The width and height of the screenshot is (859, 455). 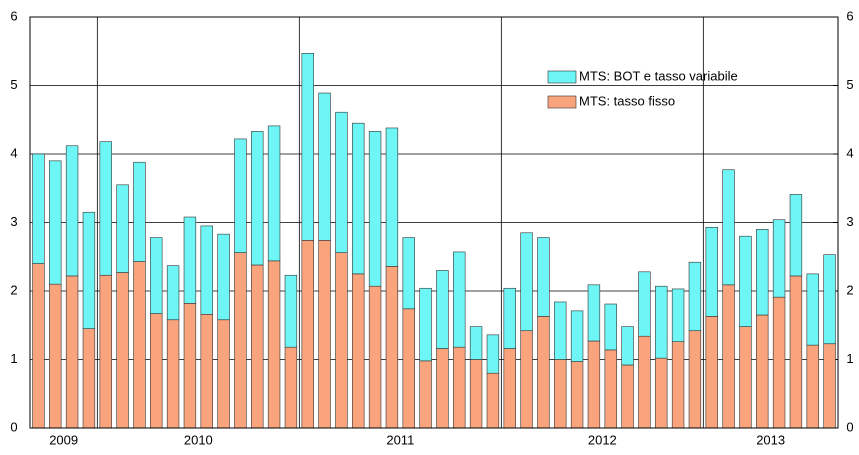 I want to click on y2-tick-label: 2, so click(x=849, y=289).